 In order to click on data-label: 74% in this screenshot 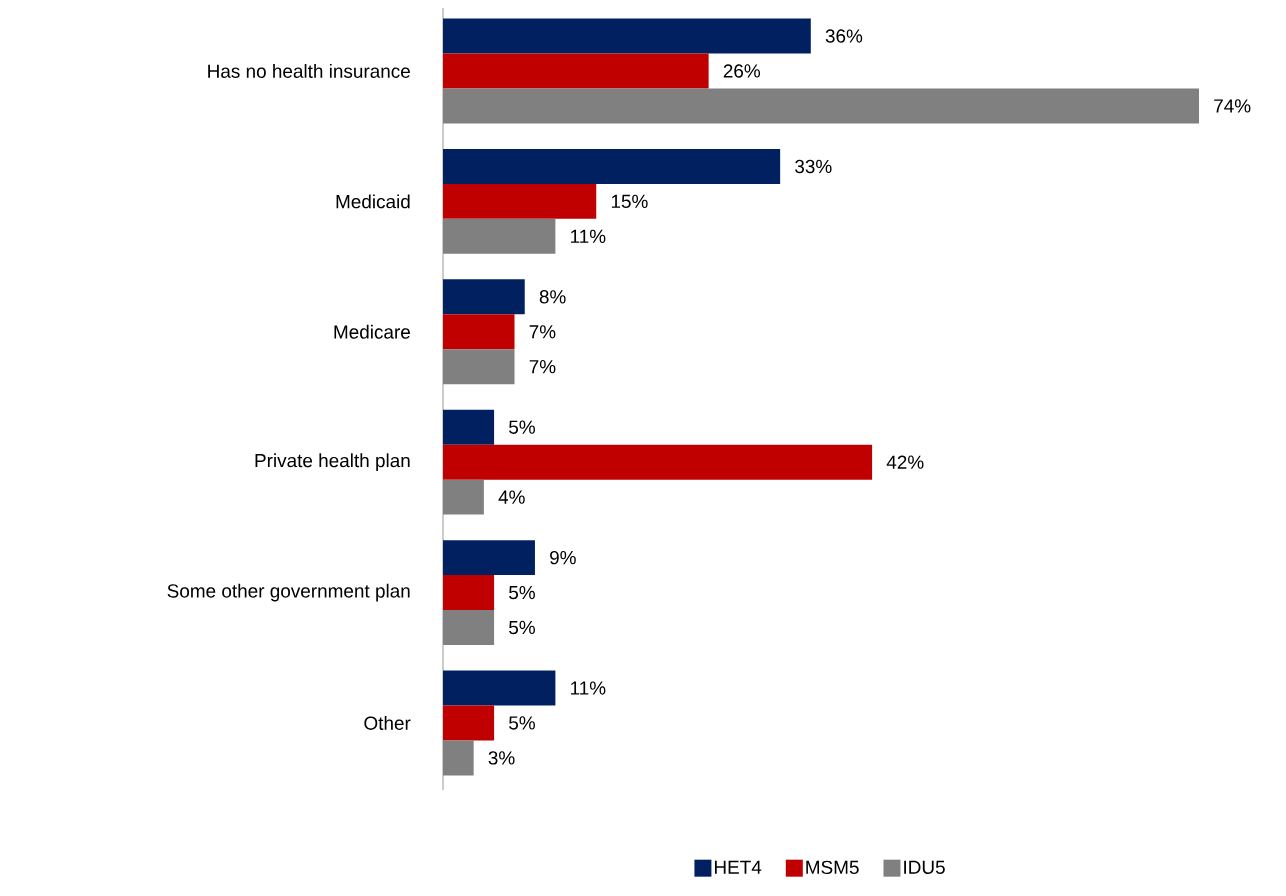, I will do `click(1232, 106)`.